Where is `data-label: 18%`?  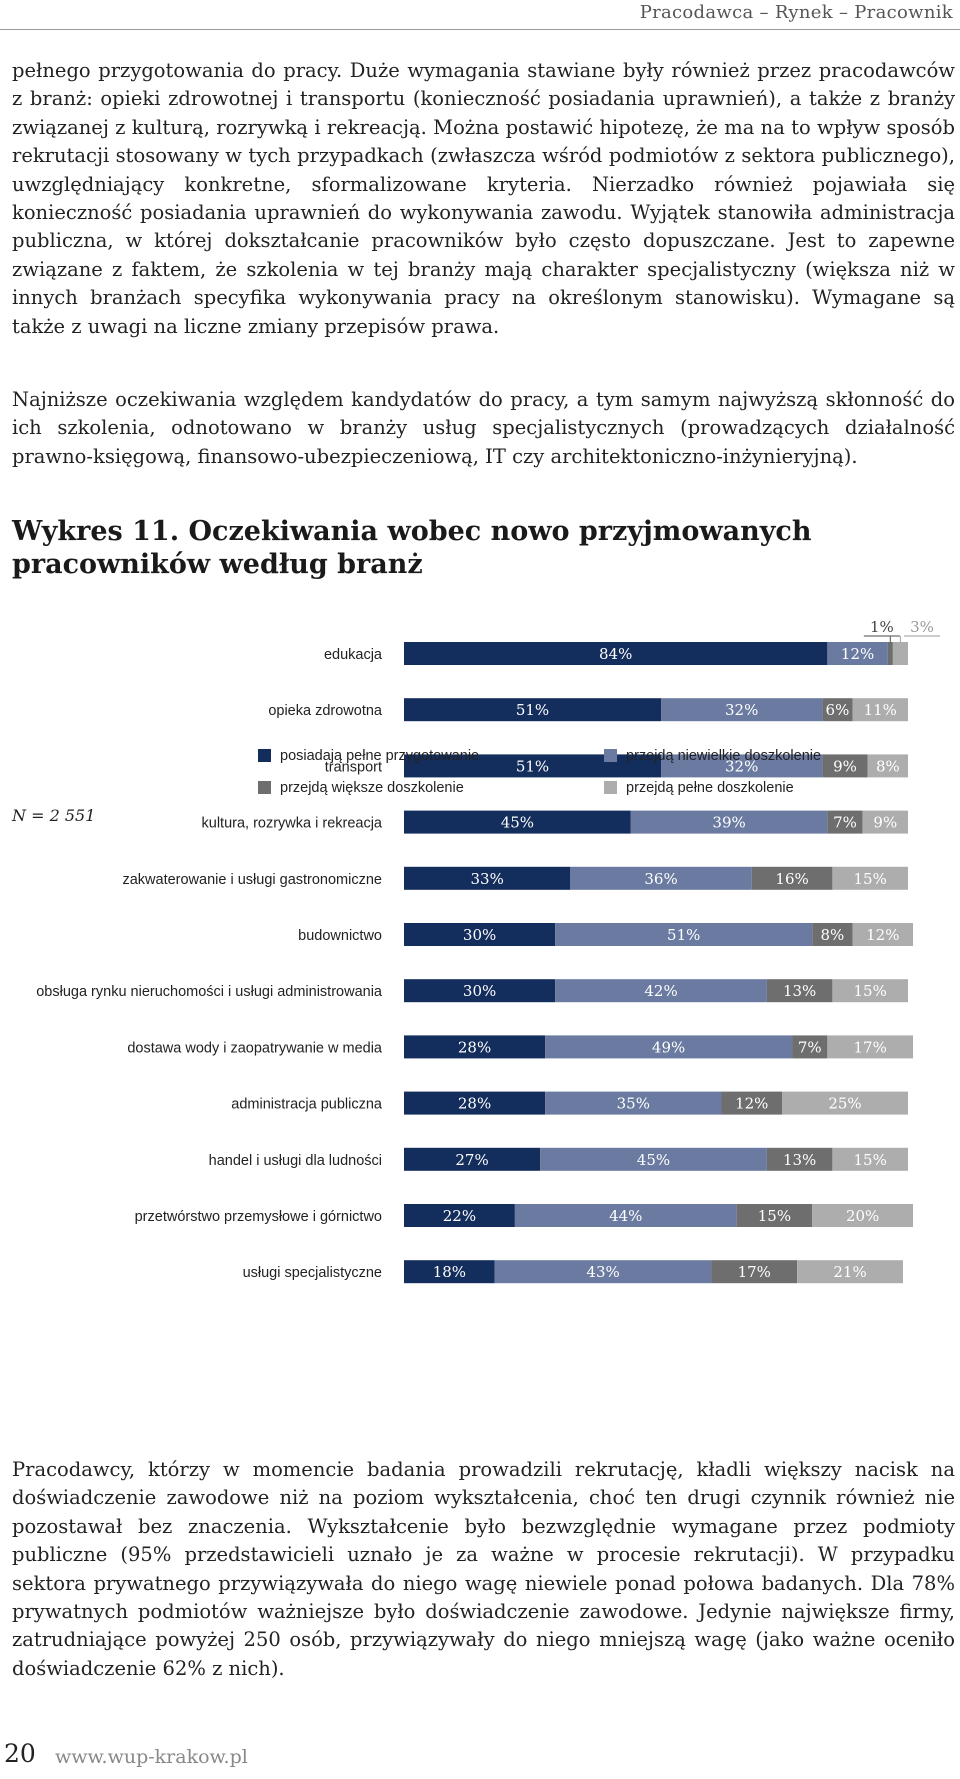
data-label: 18% is located at coordinates (449, 1272).